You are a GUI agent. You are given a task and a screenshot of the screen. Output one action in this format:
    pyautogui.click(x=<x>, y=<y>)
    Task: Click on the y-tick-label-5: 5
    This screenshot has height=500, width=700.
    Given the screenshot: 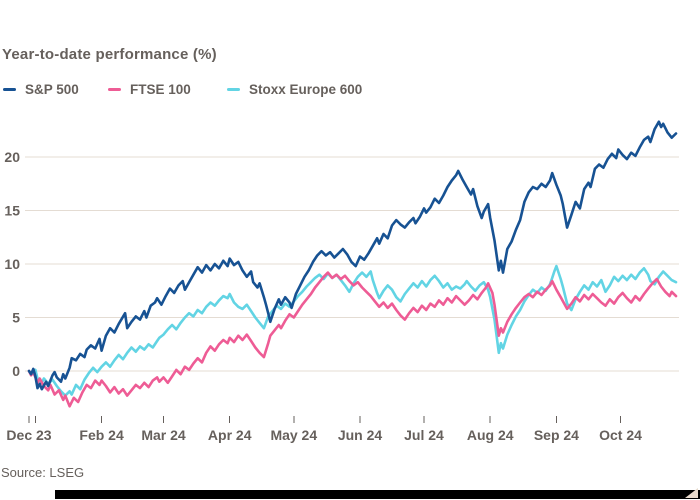 What is the action you would take?
    pyautogui.click(x=16, y=318)
    